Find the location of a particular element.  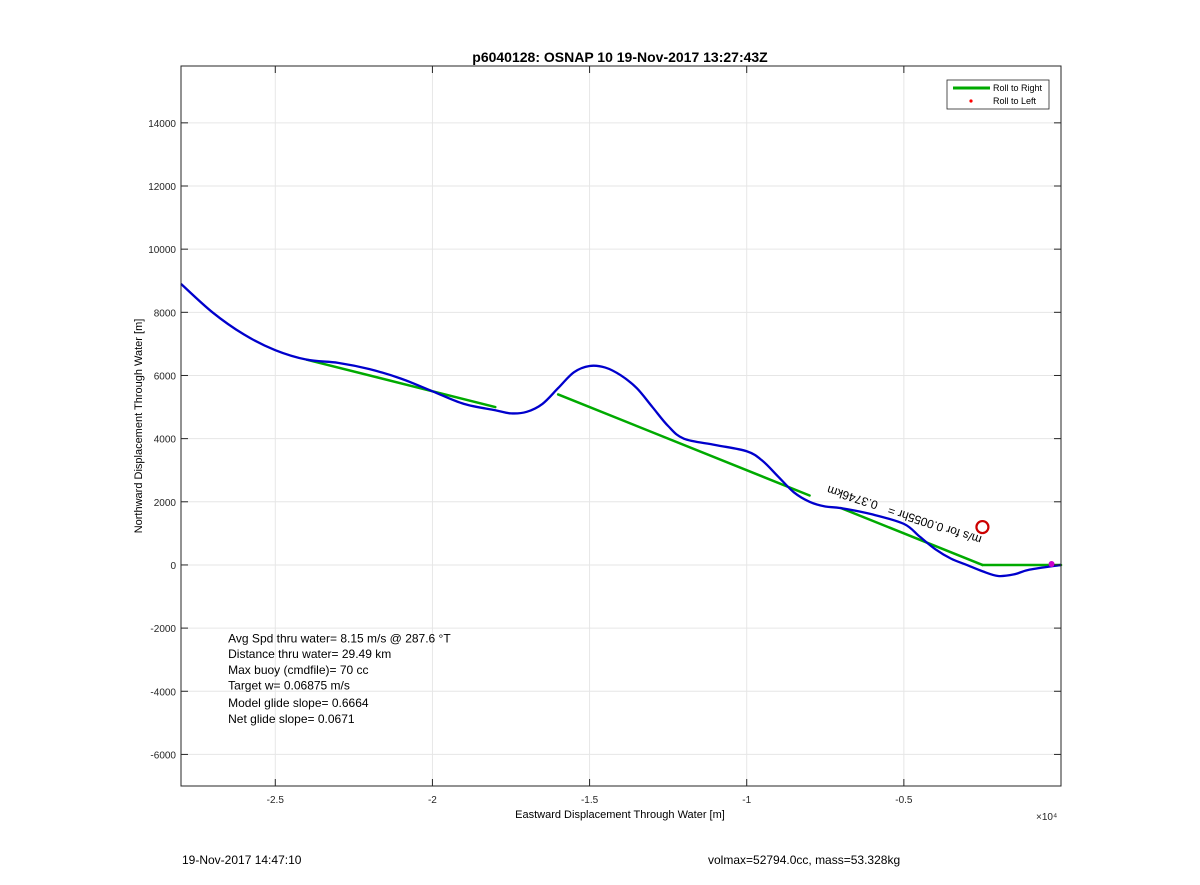

legend-swatch-roll-left is located at coordinates (971, 101).